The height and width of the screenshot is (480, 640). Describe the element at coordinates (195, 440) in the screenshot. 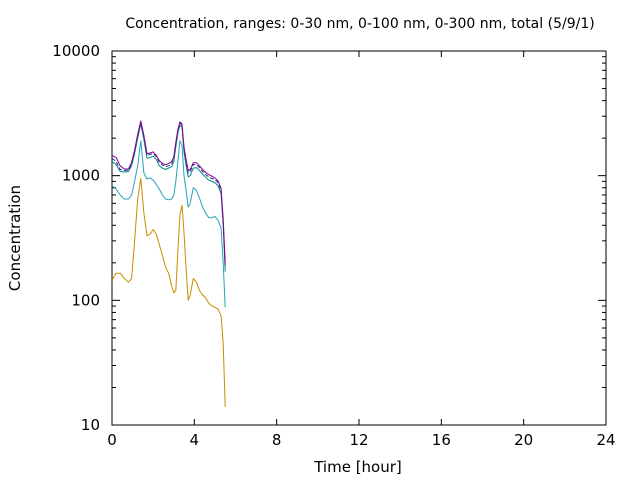

I see `x-tick-label: 4` at that location.